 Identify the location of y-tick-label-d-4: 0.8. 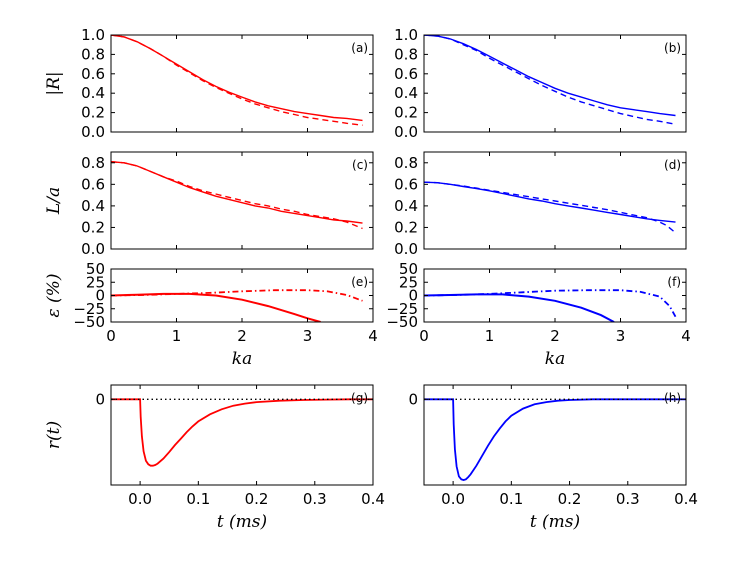
(406, 163).